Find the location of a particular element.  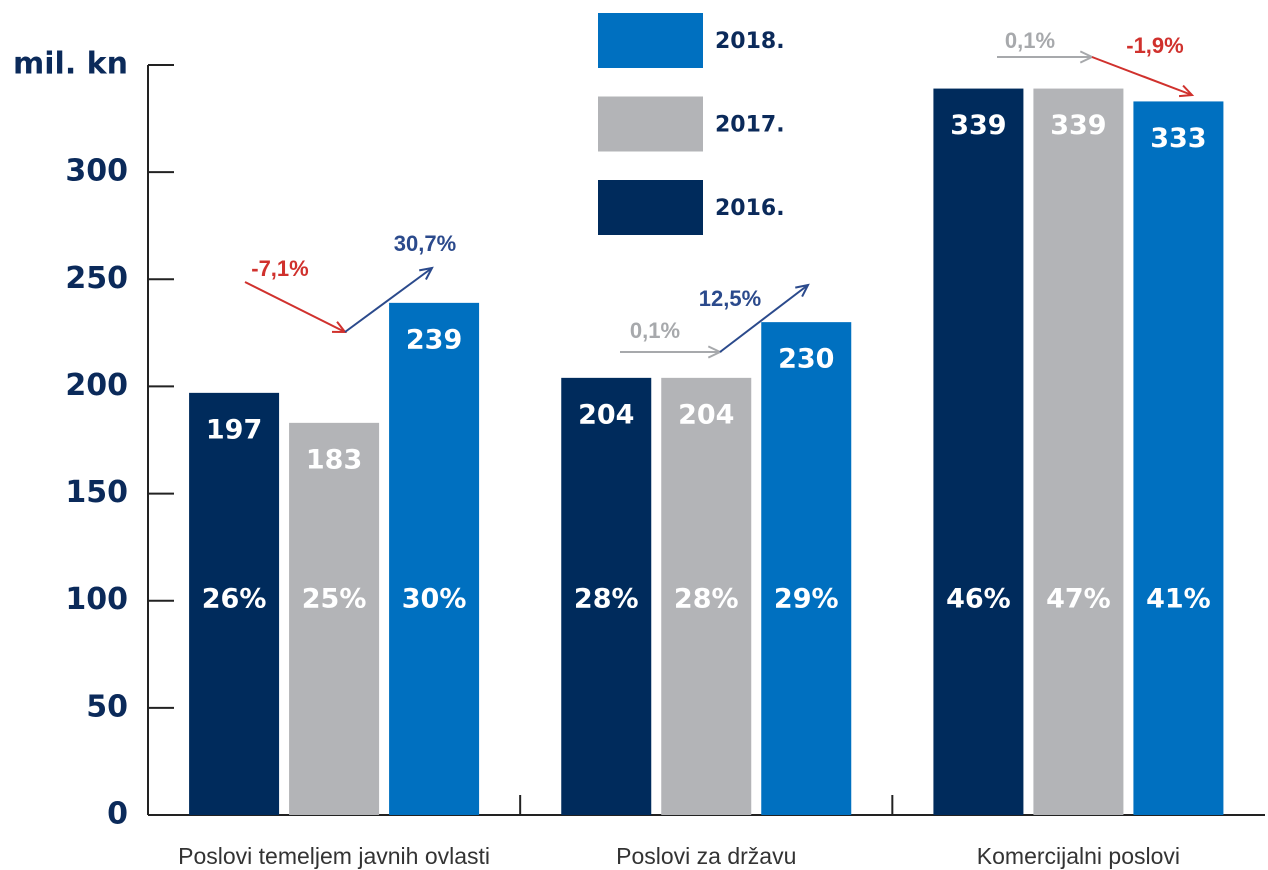

y-tick-label: 100 is located at coordinates (96, 599).